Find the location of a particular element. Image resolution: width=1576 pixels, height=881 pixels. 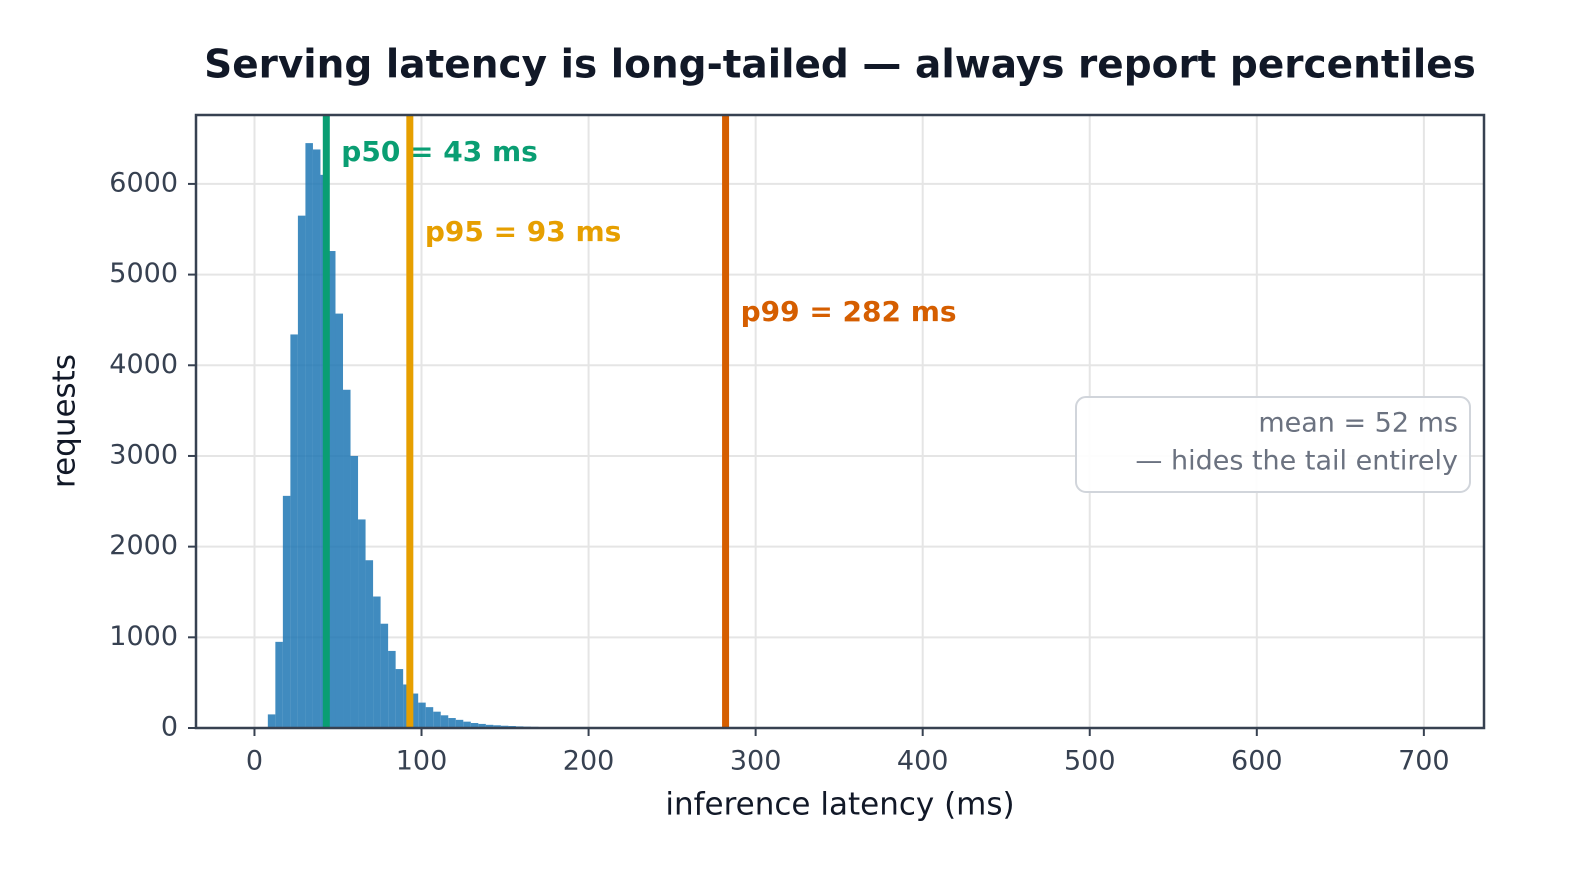

x-tick-label: 700 is located at coordinates (1424, 761).